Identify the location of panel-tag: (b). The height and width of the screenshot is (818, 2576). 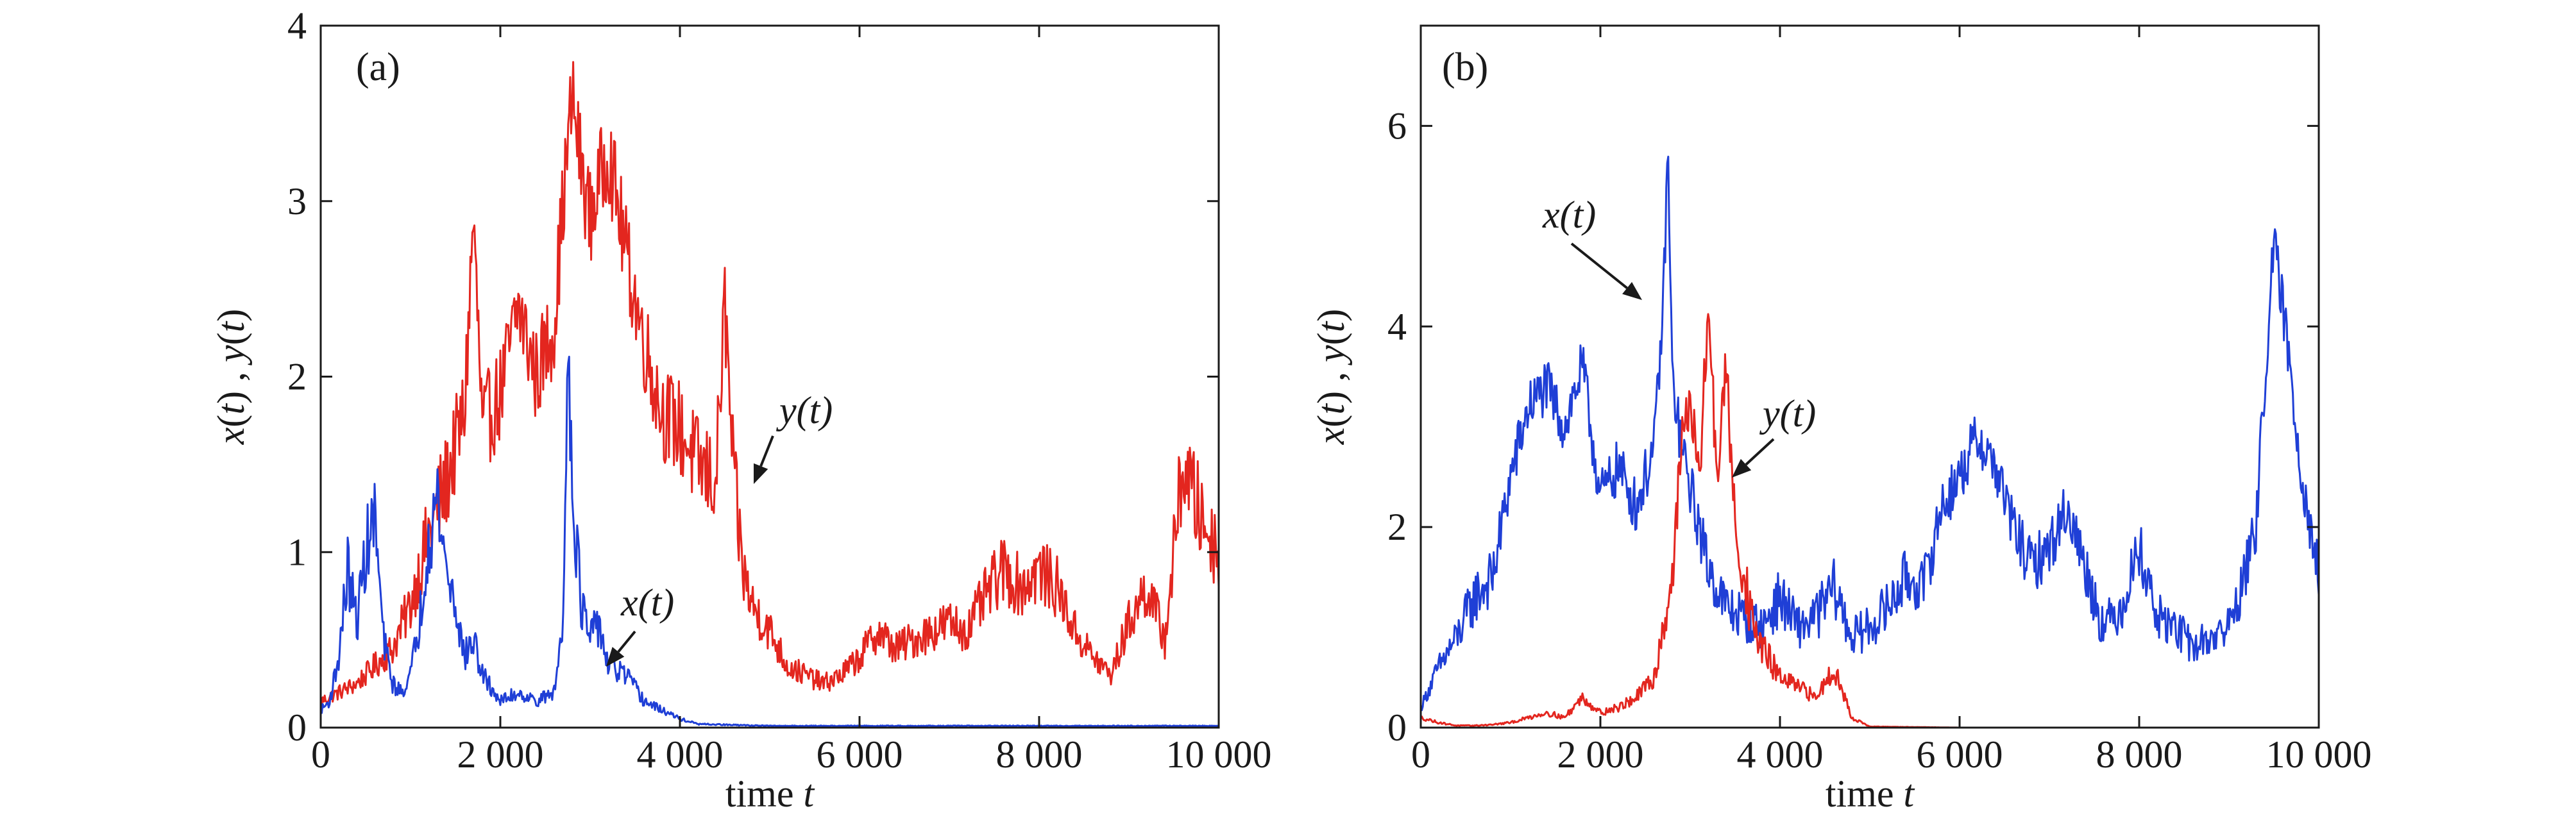
(1465, 67).